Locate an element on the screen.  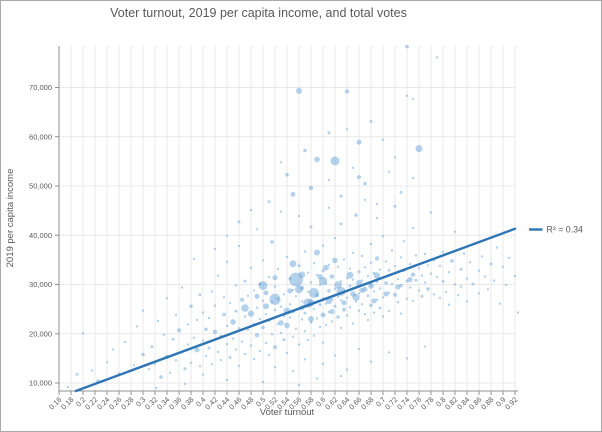
x-tick-label: 0.28 is located at coordinates (127, 403).